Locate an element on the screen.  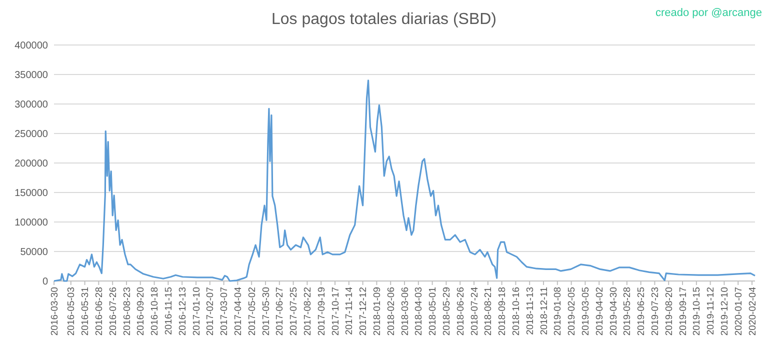
x-tick-label: 2019-06-25 is located at coordinates (642, 311).